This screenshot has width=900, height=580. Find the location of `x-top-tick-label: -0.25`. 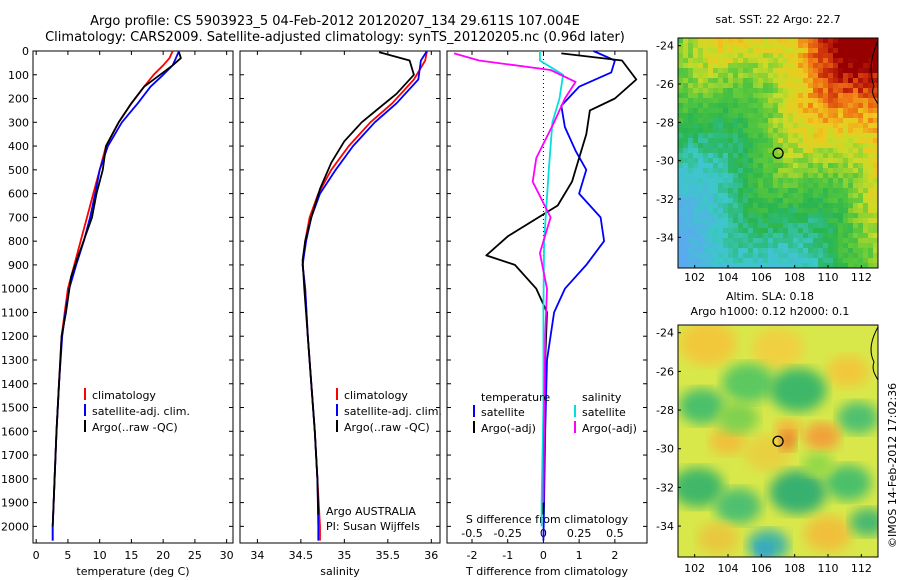

x-top-tick-label: -0.25 is located at coordinates (507, 533).